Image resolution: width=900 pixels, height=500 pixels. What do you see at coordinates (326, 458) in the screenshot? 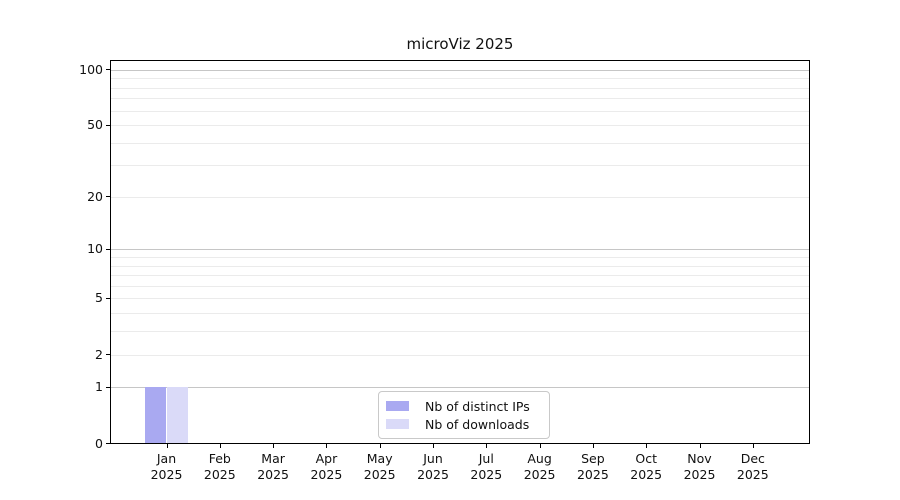
I see `x-tick-label-month: Apr` at bounding box center [326, 458].